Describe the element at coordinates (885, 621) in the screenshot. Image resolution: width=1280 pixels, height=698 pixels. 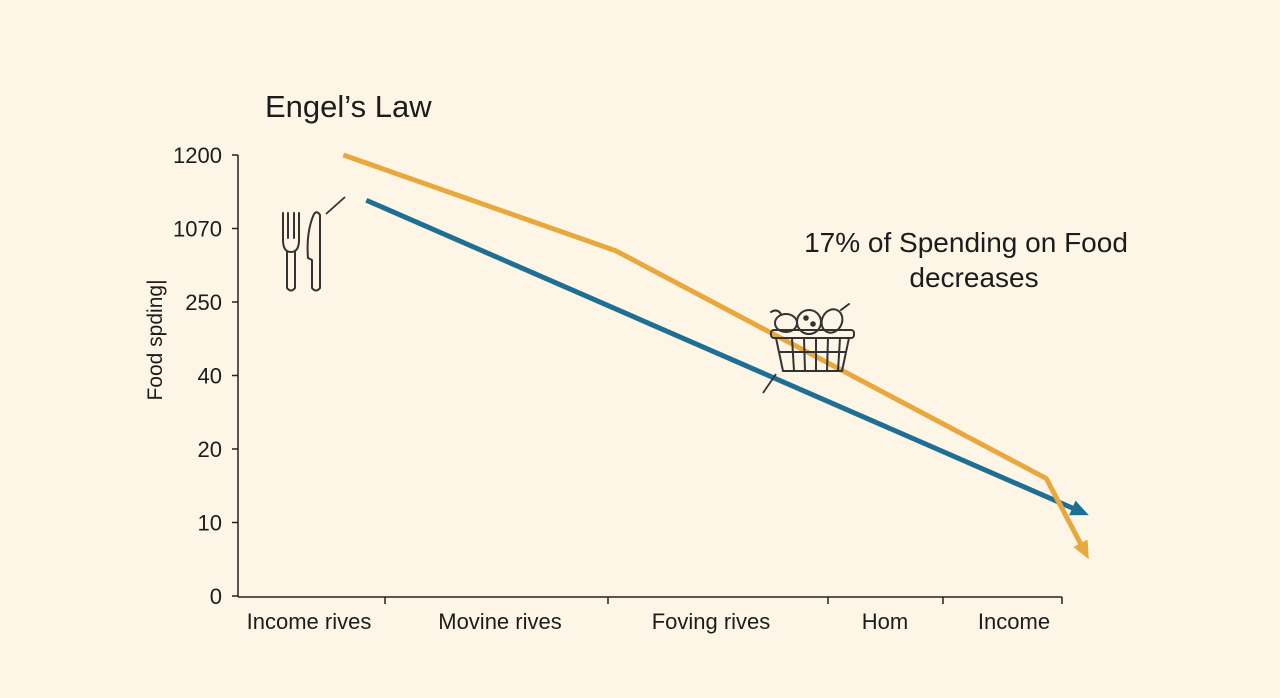
I see `x-tick-label: Hom` at that location.